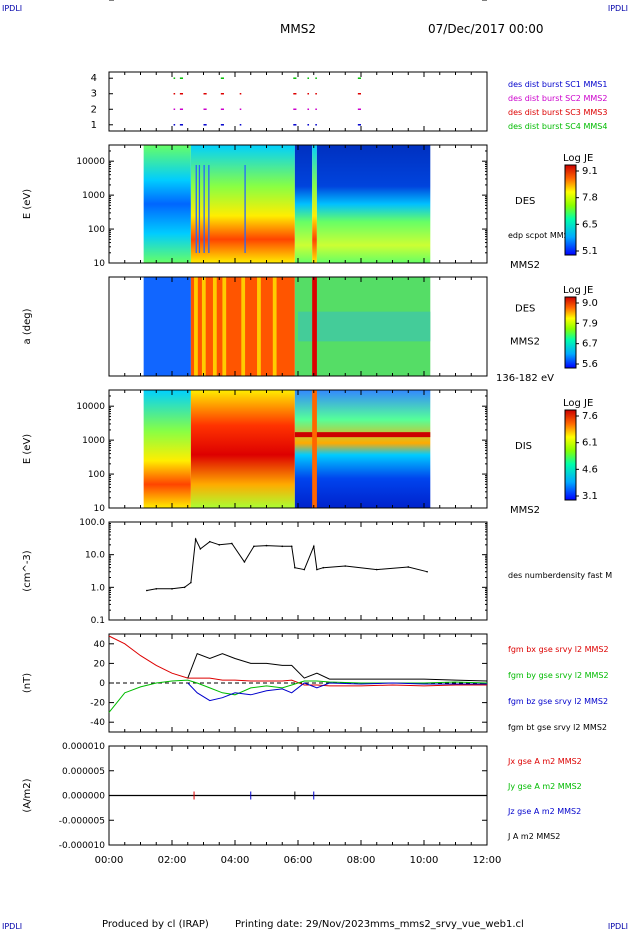 Image resolution: width=630 pixels, height=934 pixels. Describe the element at coordinates (167, 449) in the screenshot. I see `dis_e-early-region` at that location.